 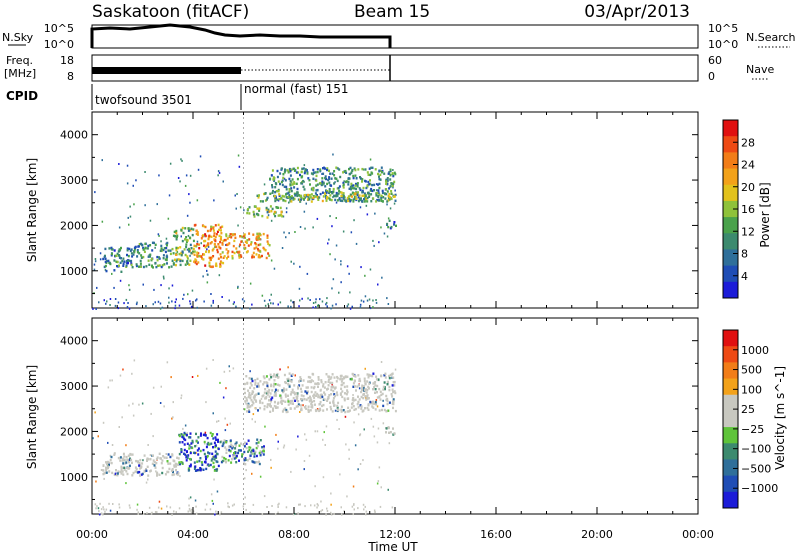 I want to click on freq-label-2: [MHz], so click(x=20, y=73).